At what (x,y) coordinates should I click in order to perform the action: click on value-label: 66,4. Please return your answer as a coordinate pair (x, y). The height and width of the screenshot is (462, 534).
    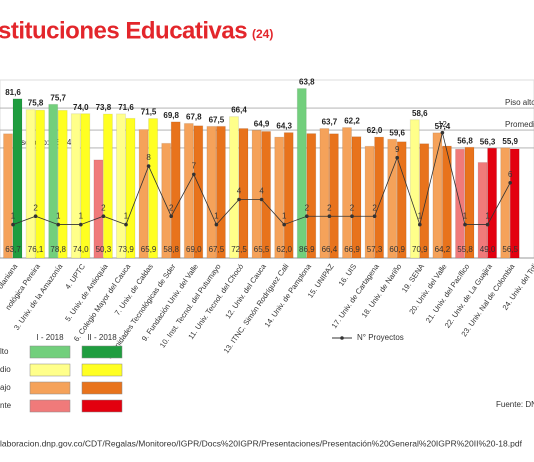
    Looking at the image, I should click on (239, 110).